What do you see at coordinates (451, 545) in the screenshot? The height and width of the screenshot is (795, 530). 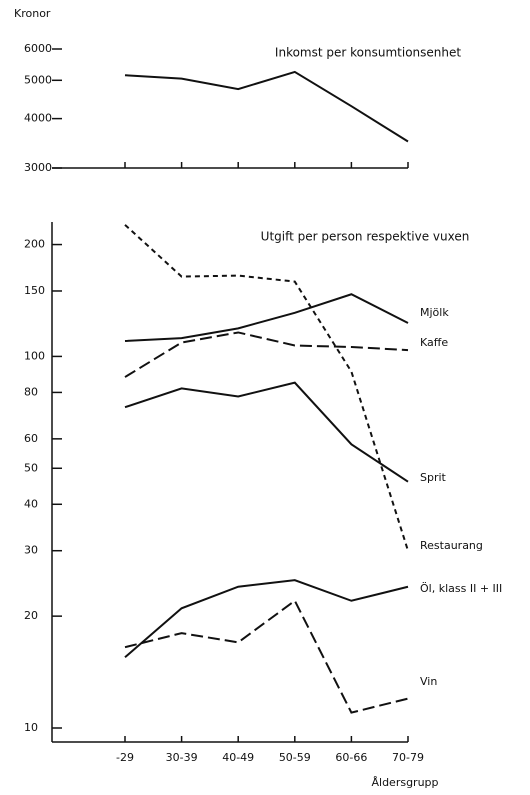 I see `series-label: Restaurang` at bounding box center [451, 545].